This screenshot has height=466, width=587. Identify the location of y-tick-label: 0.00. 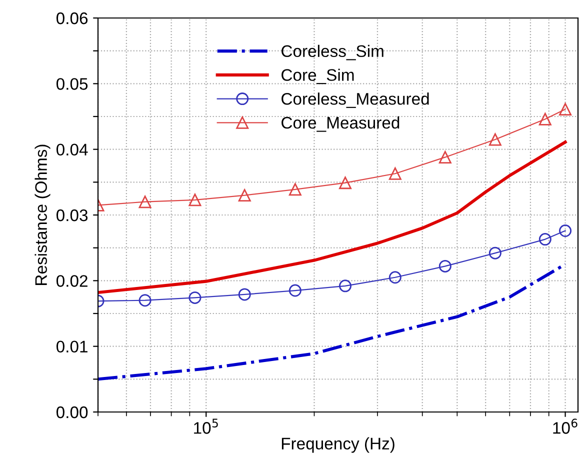
(72, 412).